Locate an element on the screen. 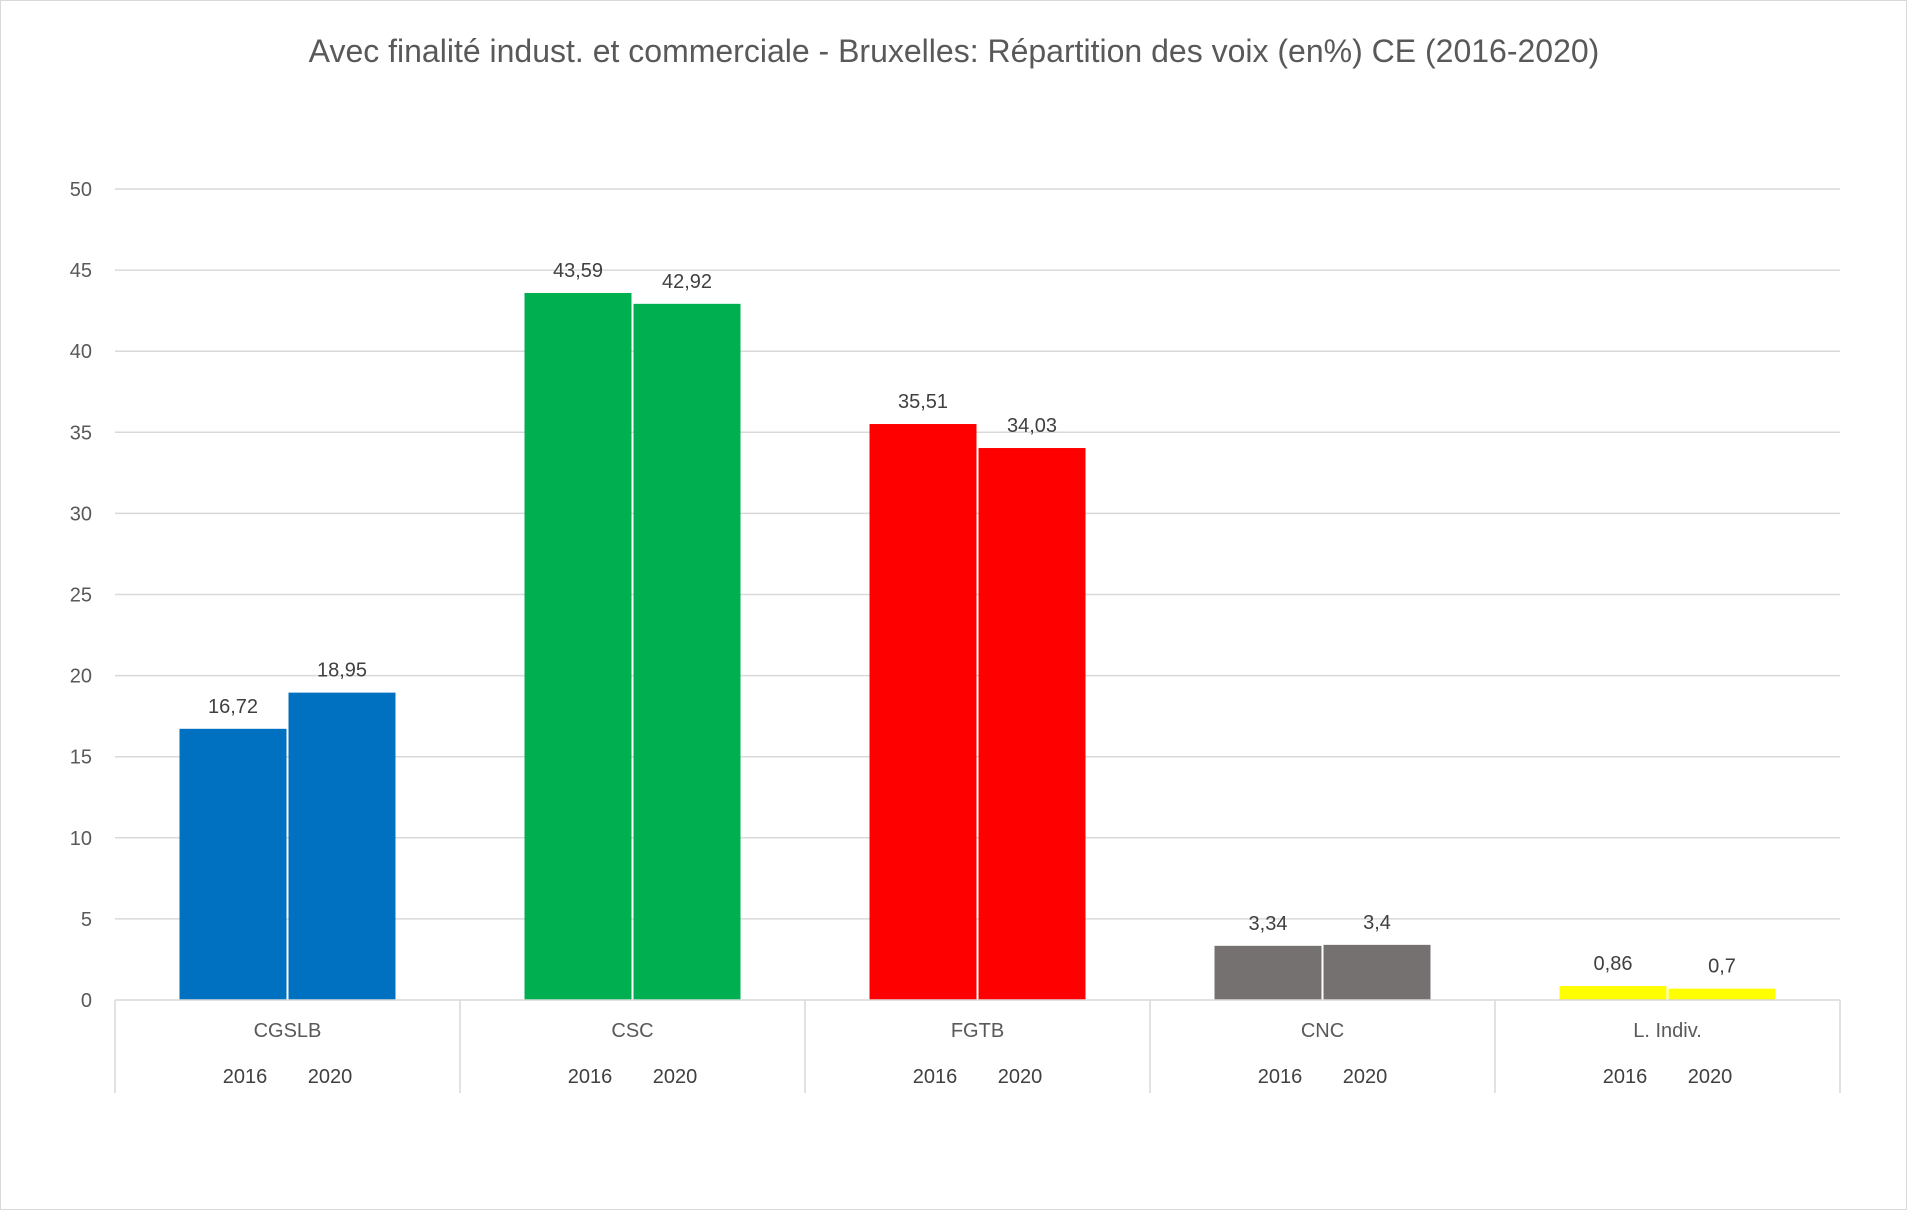  data-label: 3,34 is located at coordinates (1268, 924).